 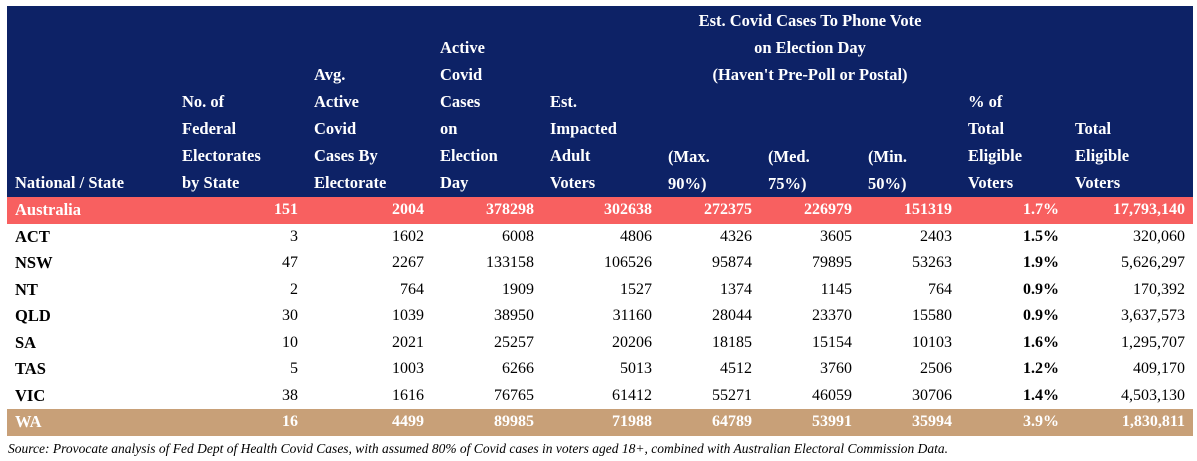 What do you see at coordinates (408, 210) in the screenshot?
I see `value-cell-avg-cases: 2004` at bounding box center [408, 210].